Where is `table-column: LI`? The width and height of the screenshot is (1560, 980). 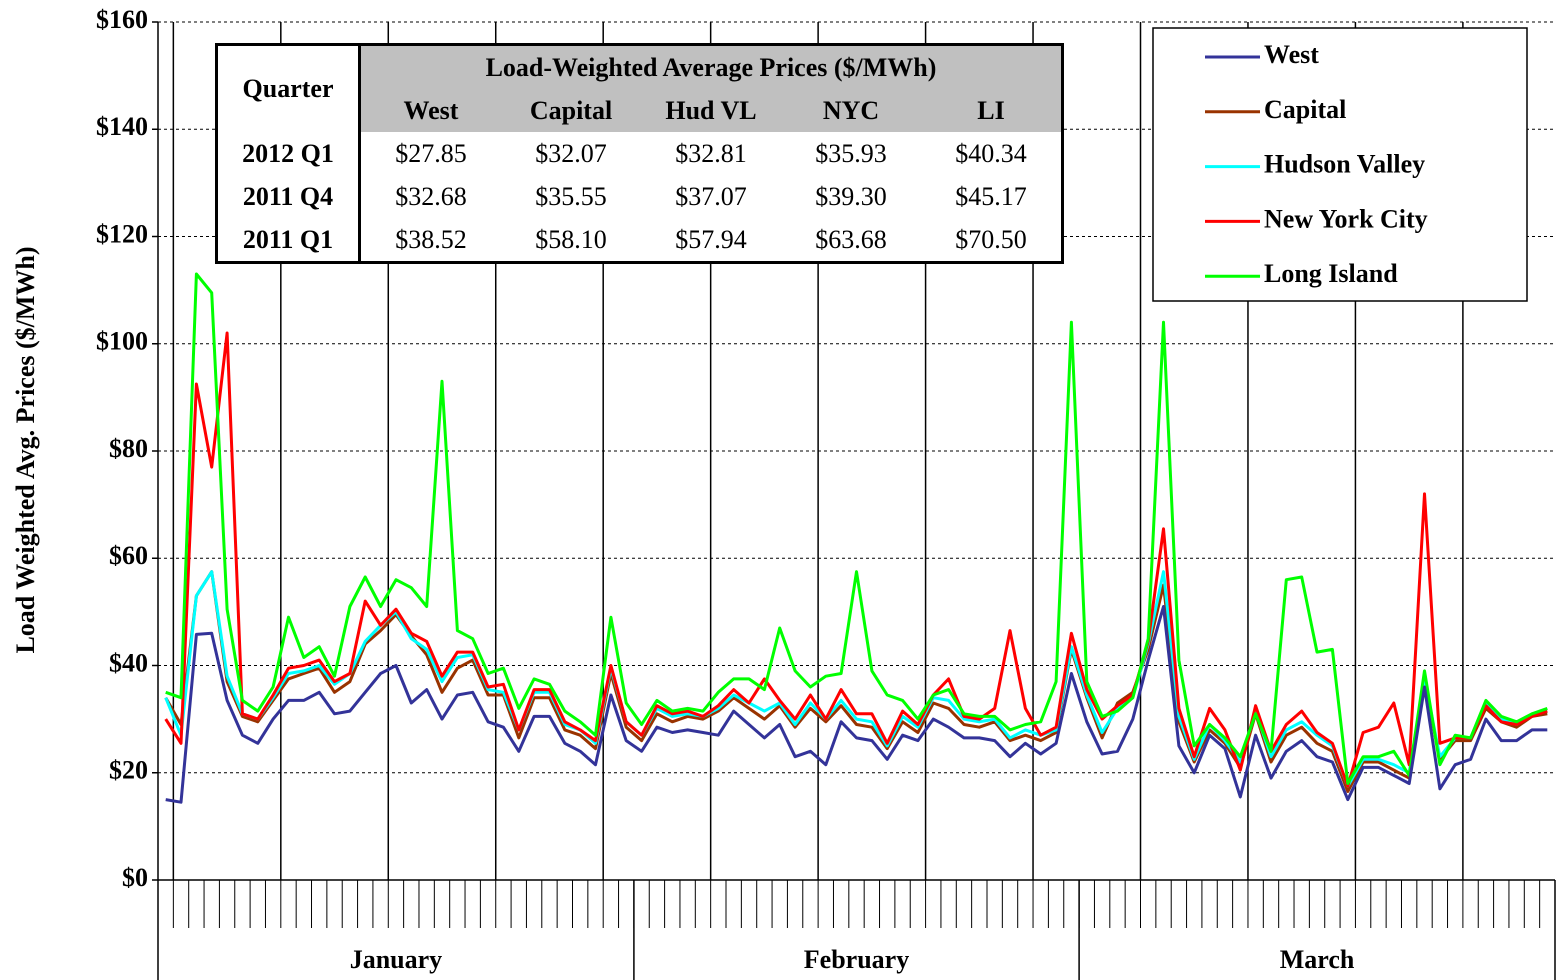
table-column: LI is located at coordinates (992, 110).